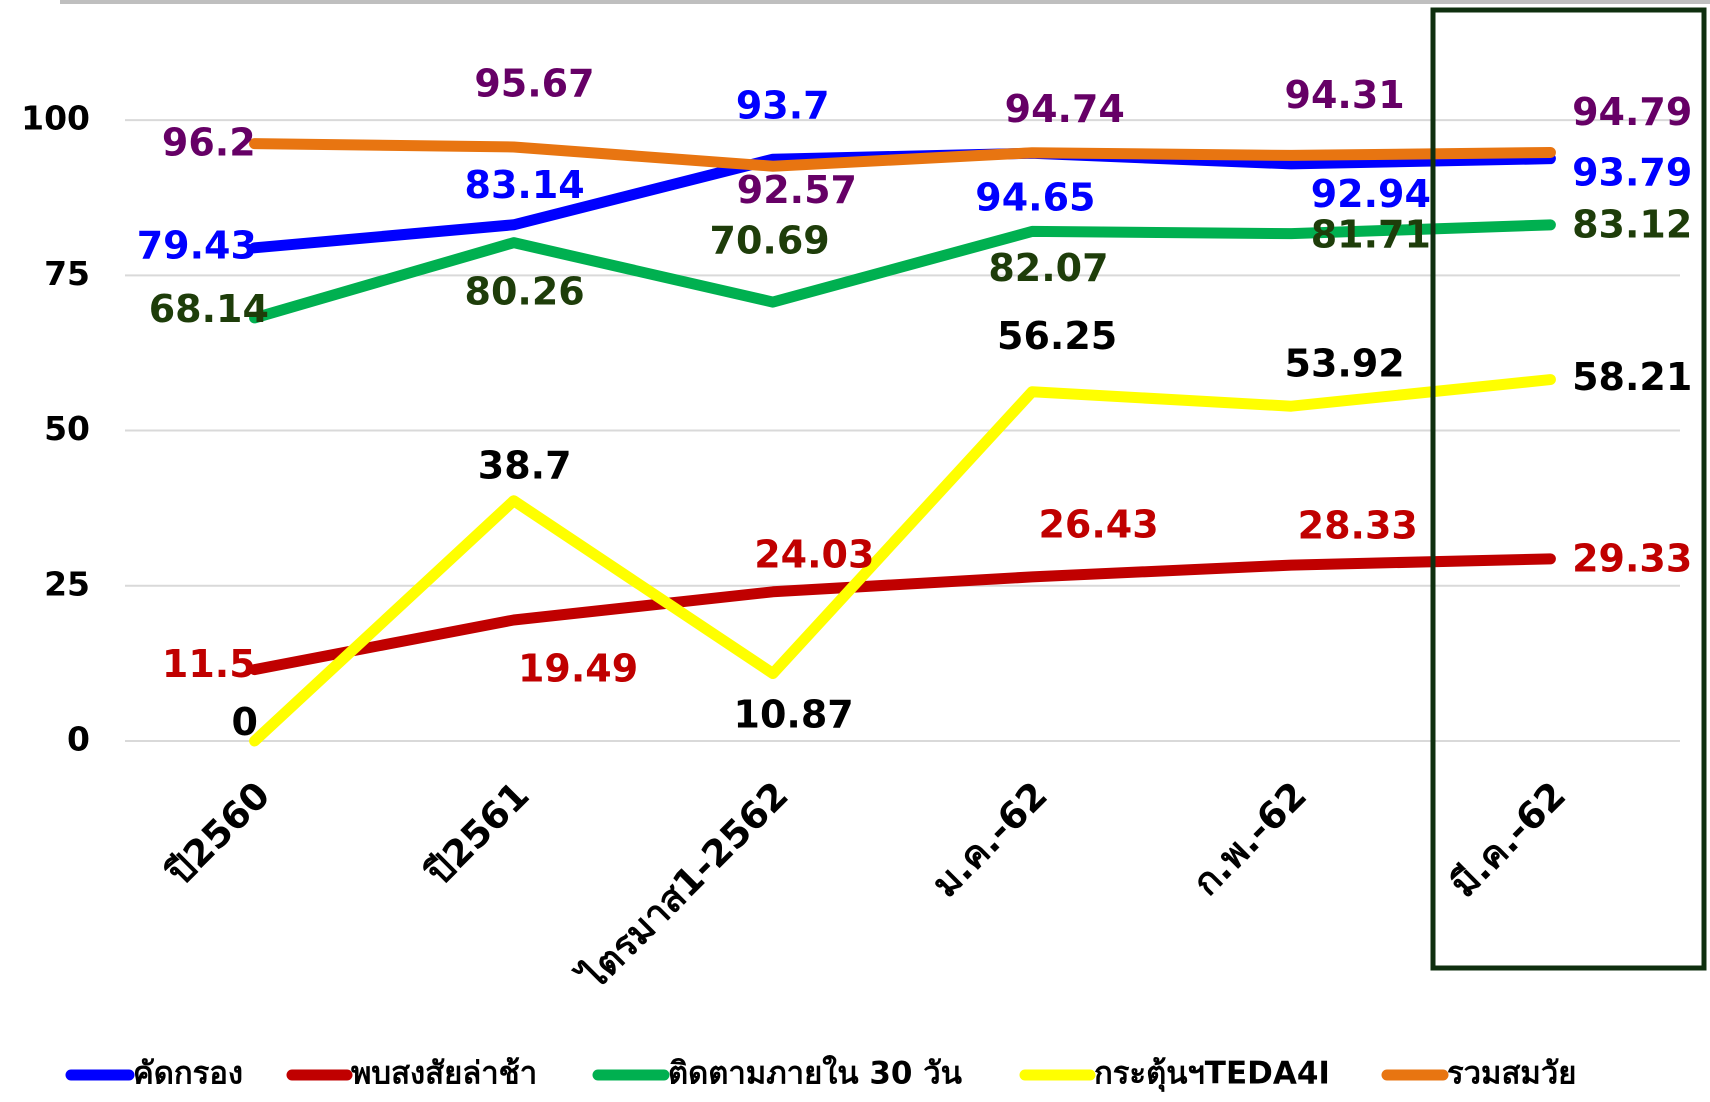  I want to click on data-label: 94.79, so click(1632, 112).